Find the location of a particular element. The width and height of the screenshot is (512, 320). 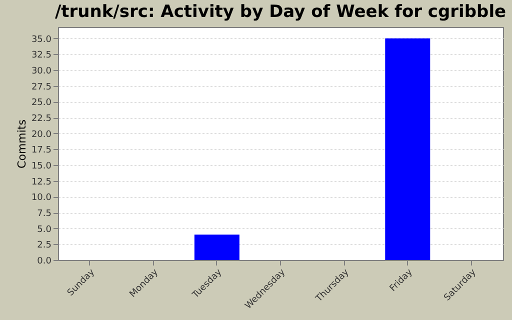

y-tick-label: 22.5 is located at coordinates (41, 119).